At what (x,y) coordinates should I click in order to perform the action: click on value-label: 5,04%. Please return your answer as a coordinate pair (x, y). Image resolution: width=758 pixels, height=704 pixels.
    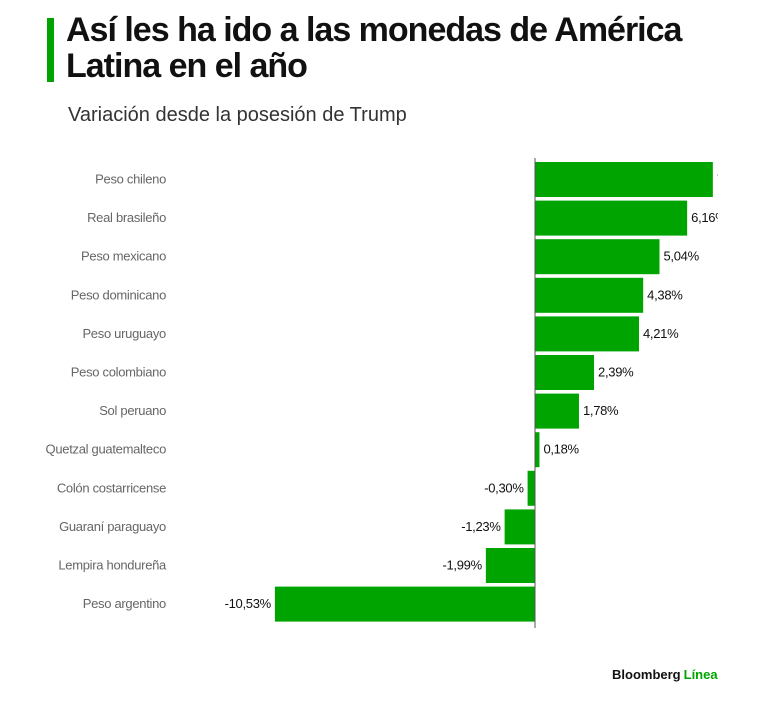
    Looking at the image, I should click on (681, 256).